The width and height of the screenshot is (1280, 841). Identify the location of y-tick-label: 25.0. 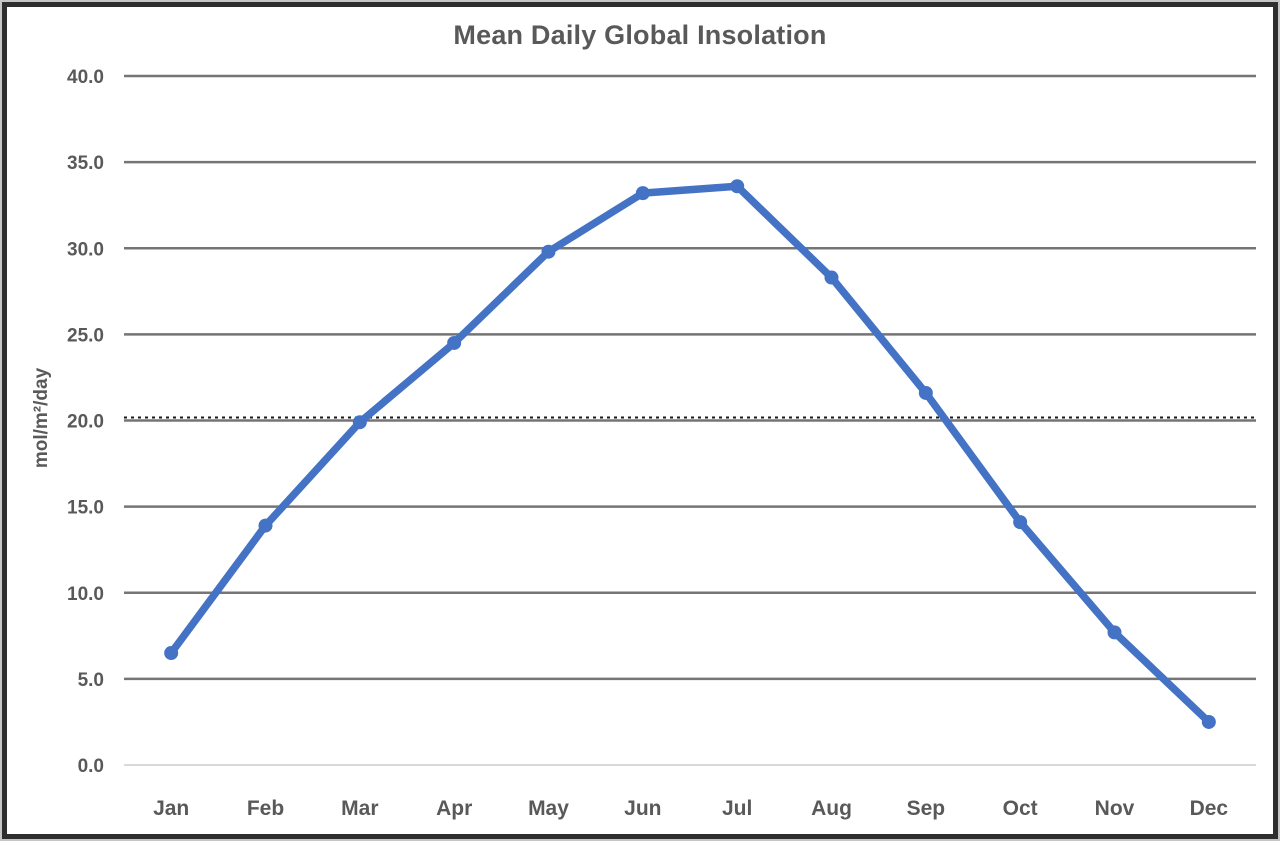
(85, 335).